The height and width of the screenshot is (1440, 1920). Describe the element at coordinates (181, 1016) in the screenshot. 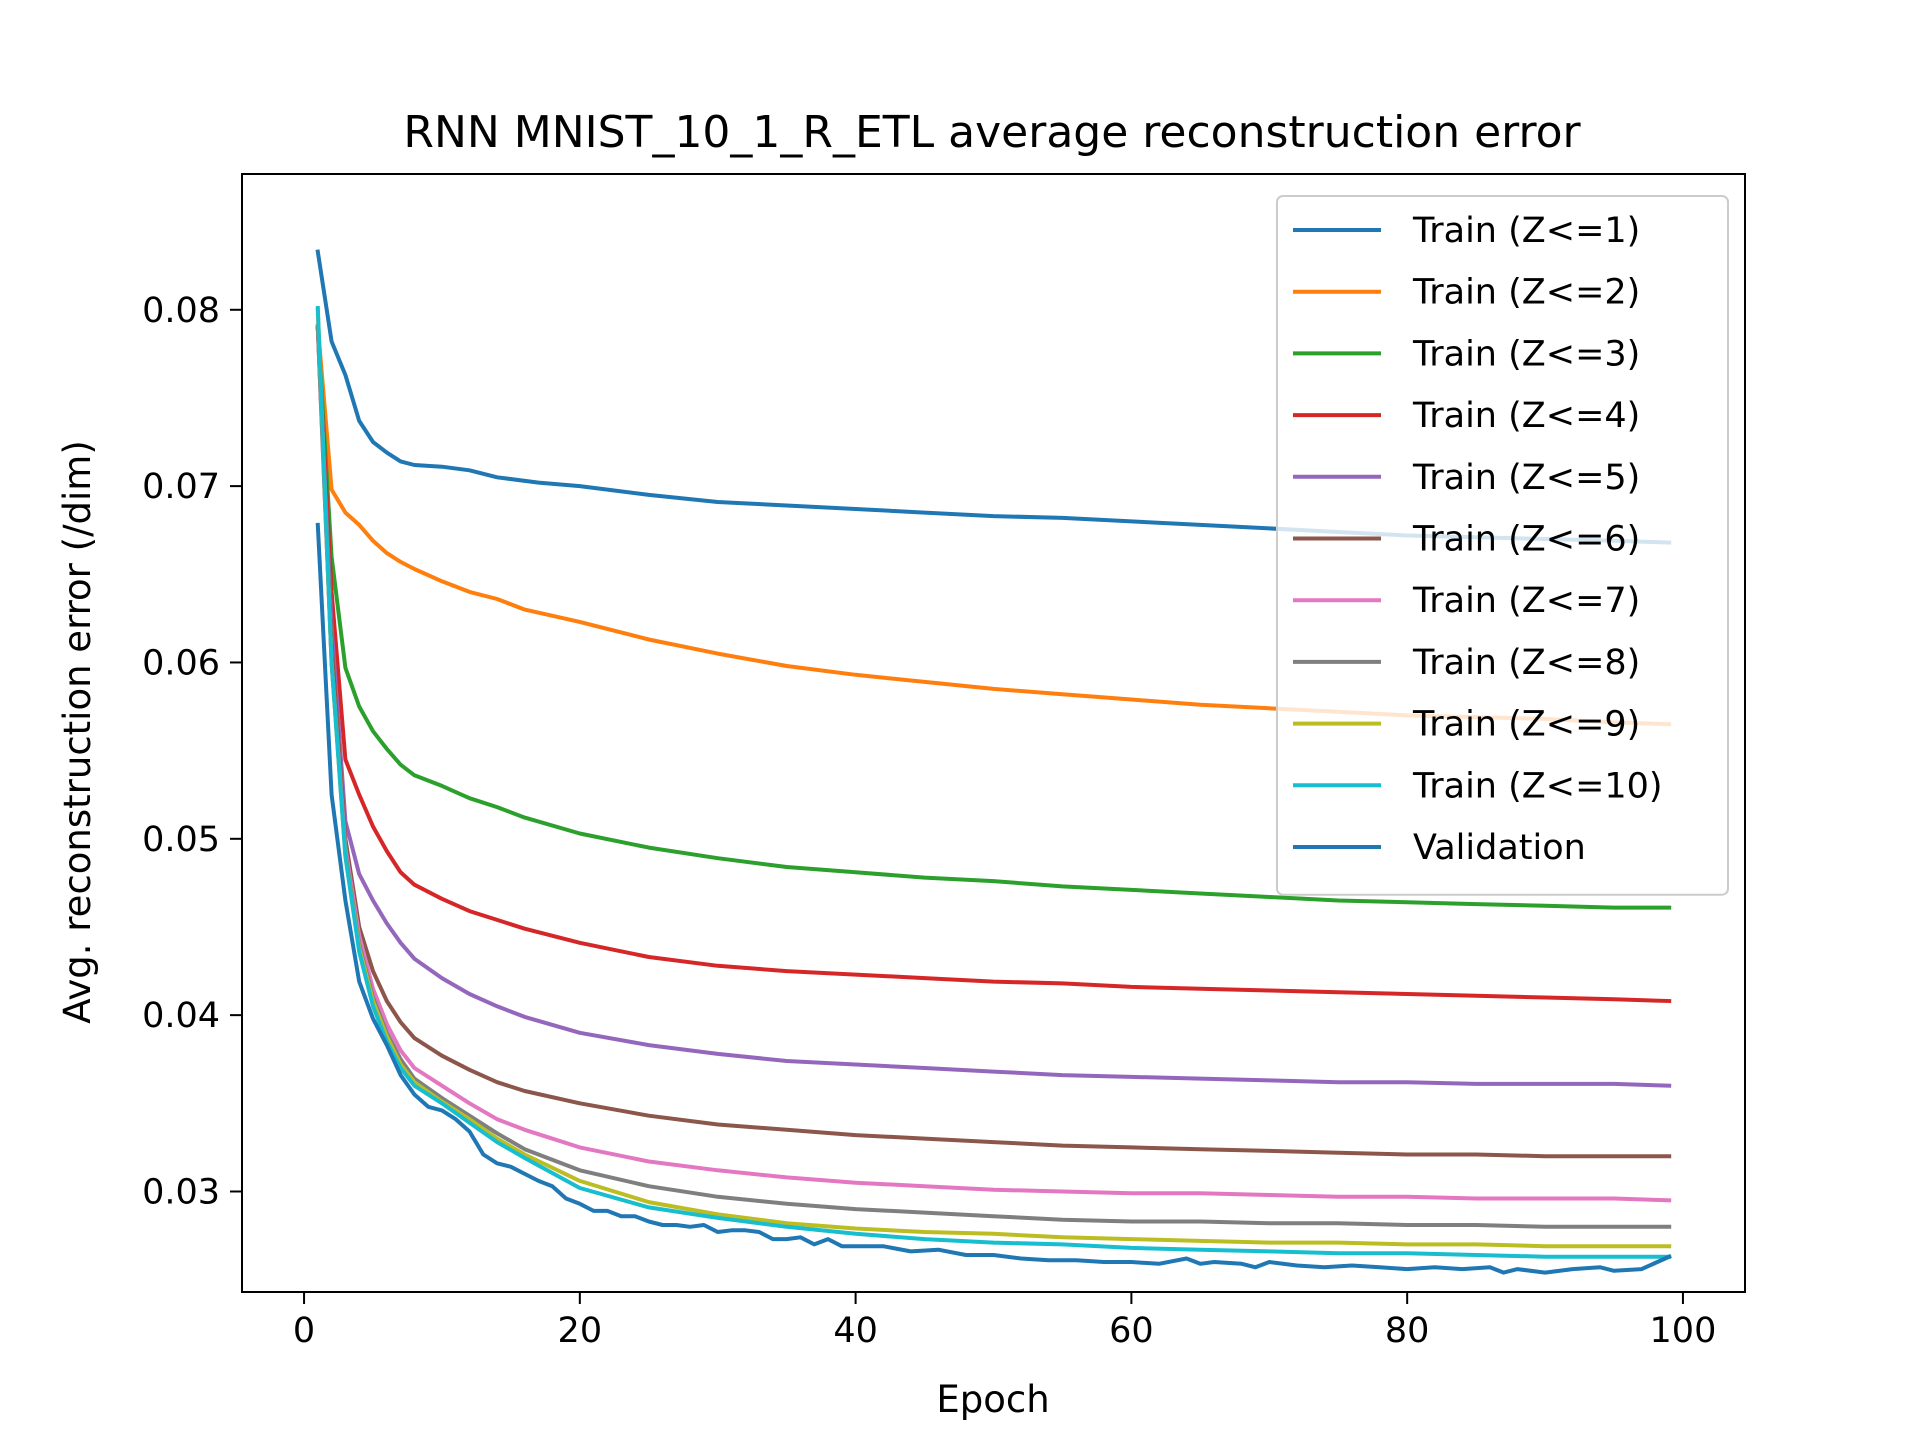

I see `y-tick-label: 0.04` at that location.